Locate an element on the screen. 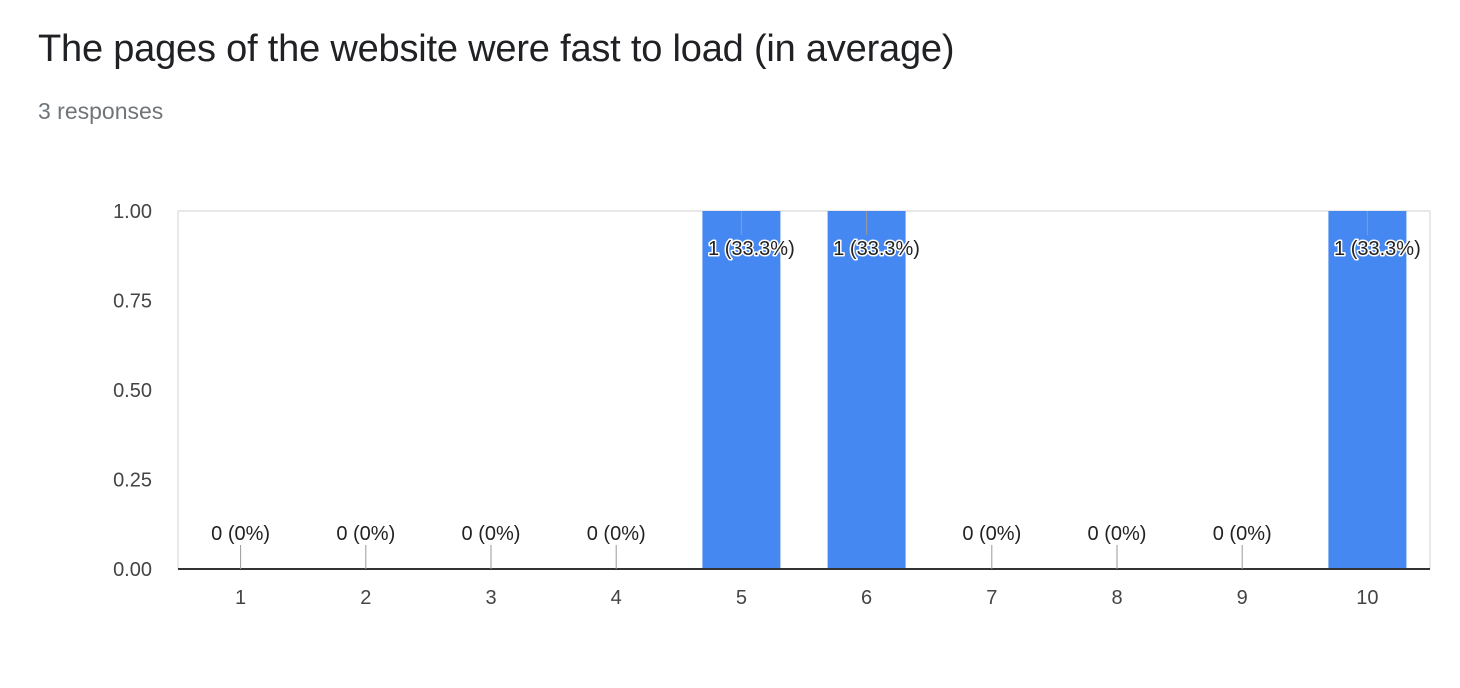  y-tick-label: 0.25 is located at coordinates (132, 481).